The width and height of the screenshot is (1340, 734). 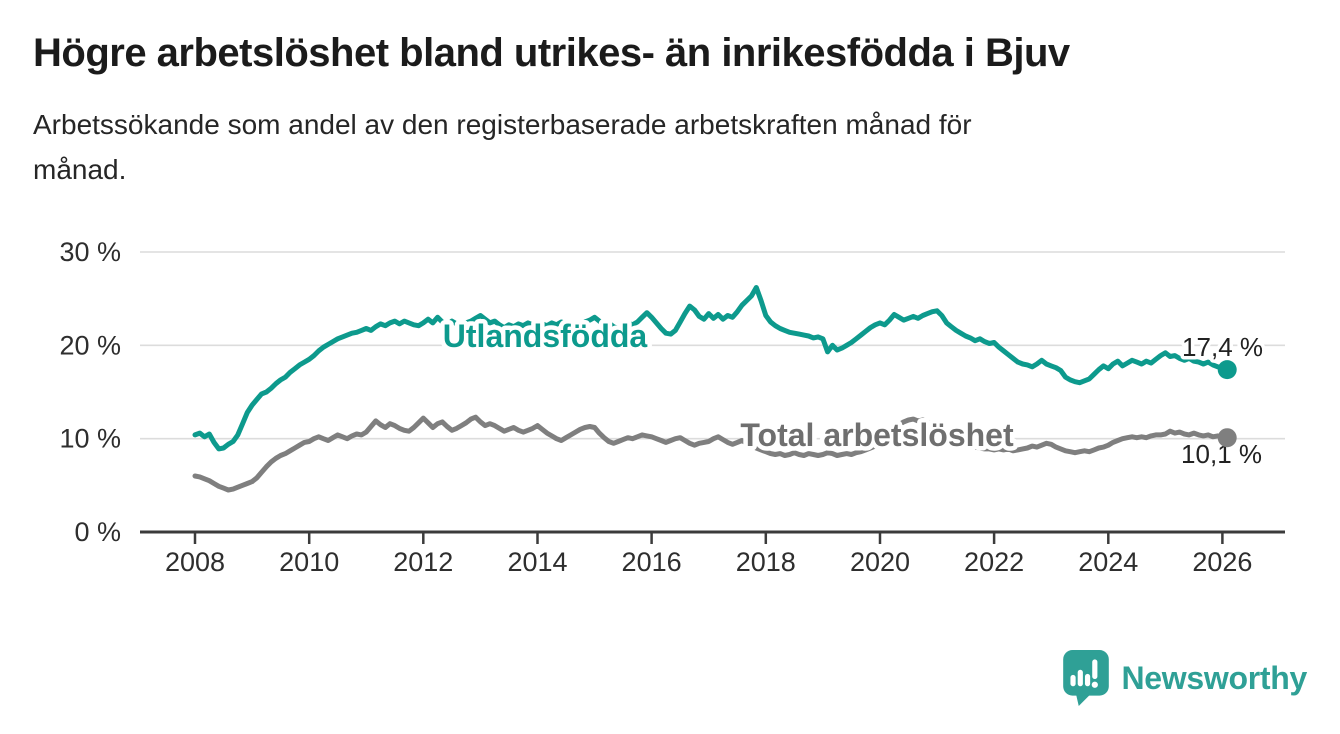 What do you see at coordinates (1227, 370) in the screenshot?
I see `series-end-dot-utlandsfodda` at bounding box center [1227, 370].